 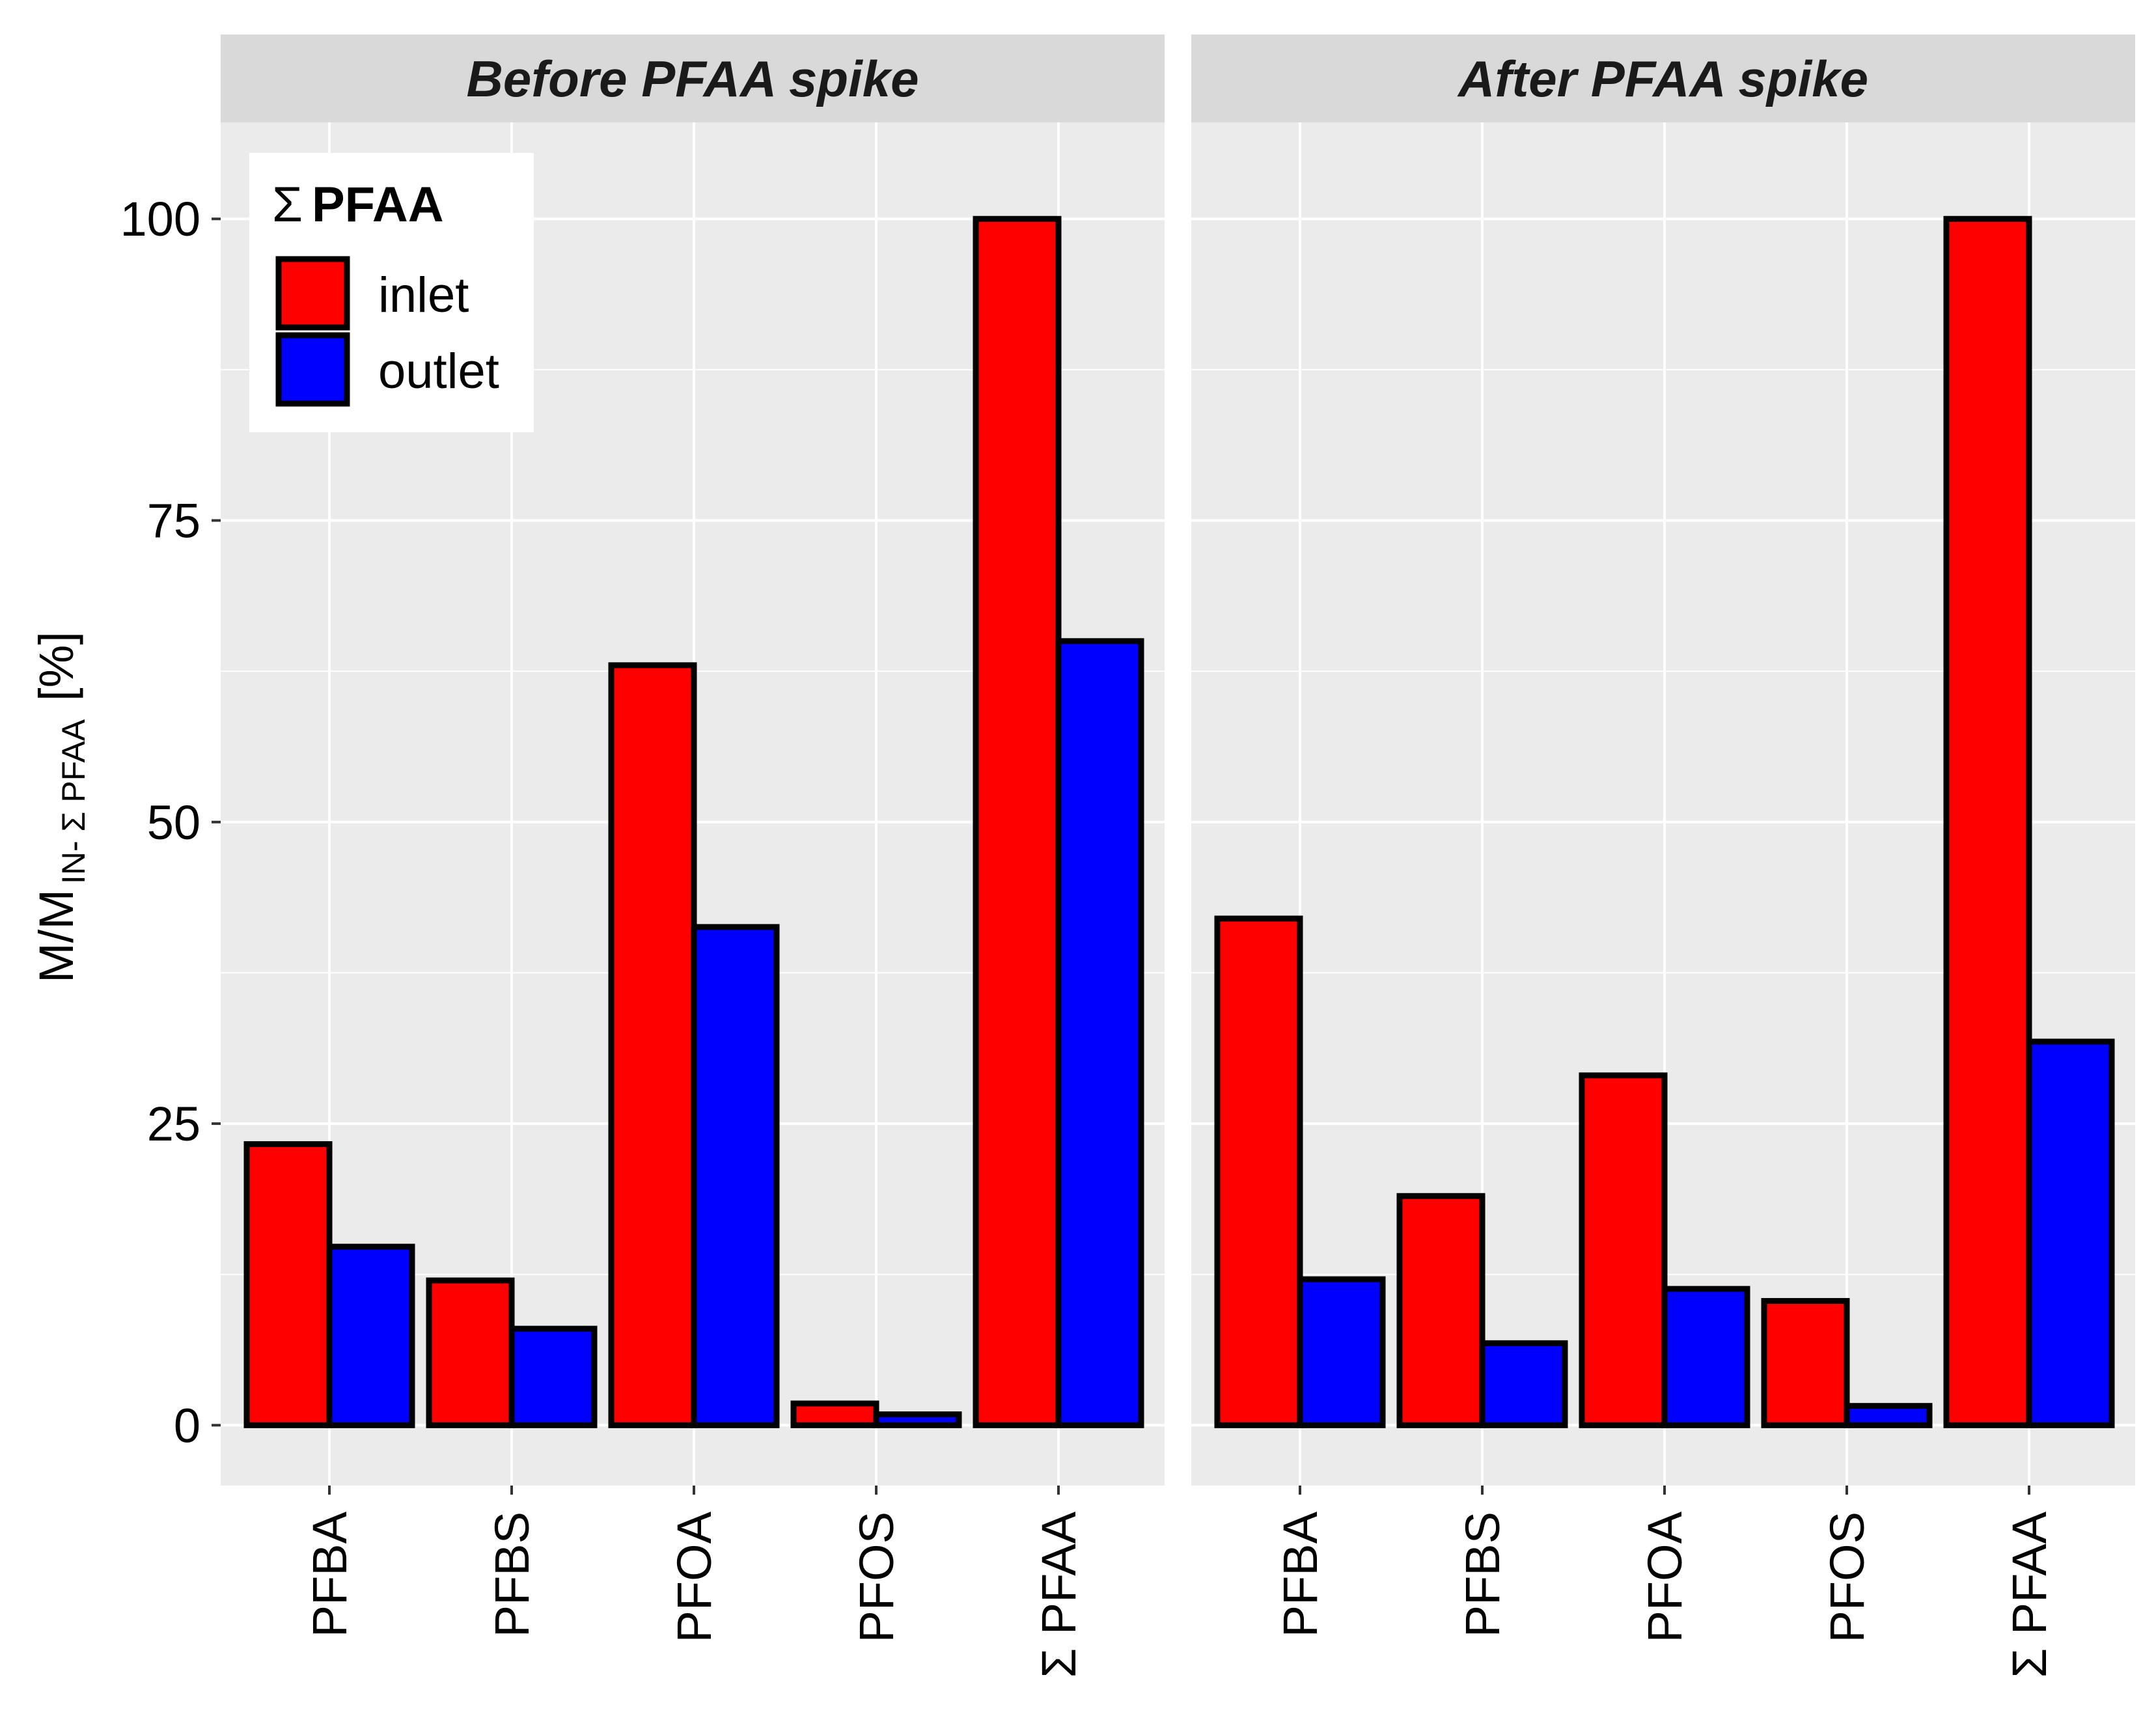 I want to click on legend-title-text: PFAA, so click(x=378, y=204).